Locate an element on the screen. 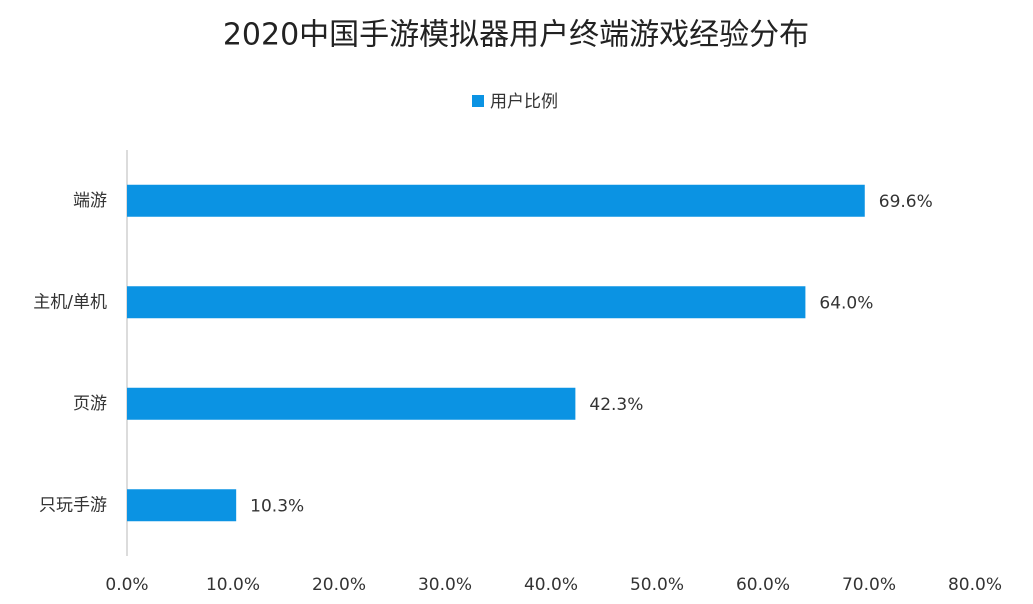 The width and height of the screenshot is (1033, 604). x-tick-label: 20.0% is located at coordinates (339, 585).